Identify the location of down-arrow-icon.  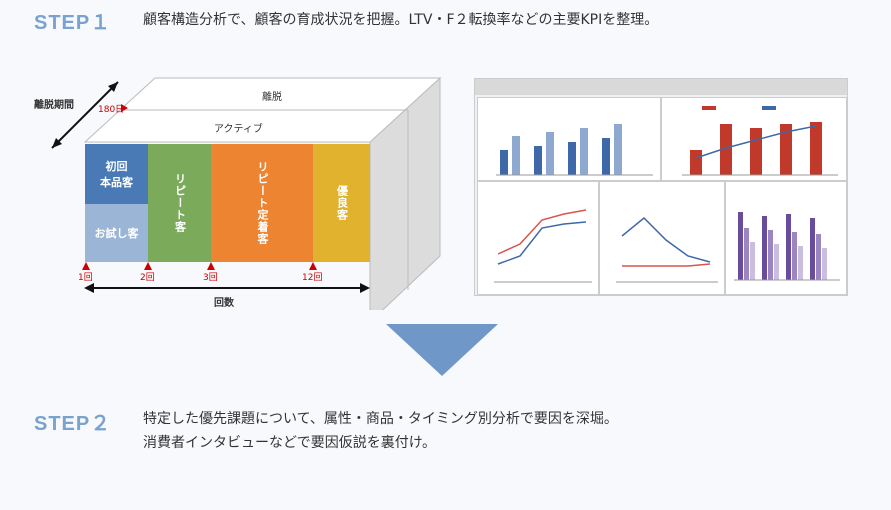
(442, 350).